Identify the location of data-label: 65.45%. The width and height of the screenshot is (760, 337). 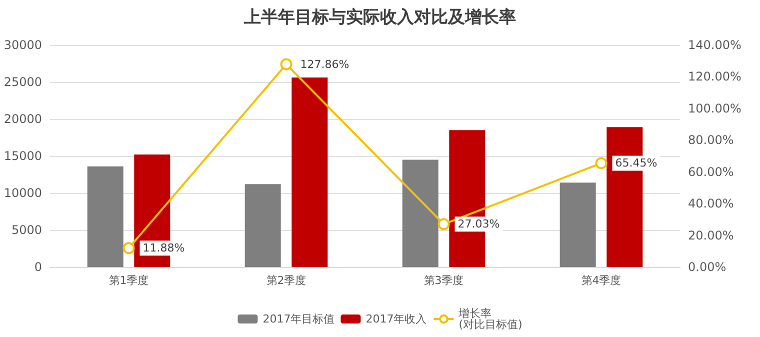
(636, 163).